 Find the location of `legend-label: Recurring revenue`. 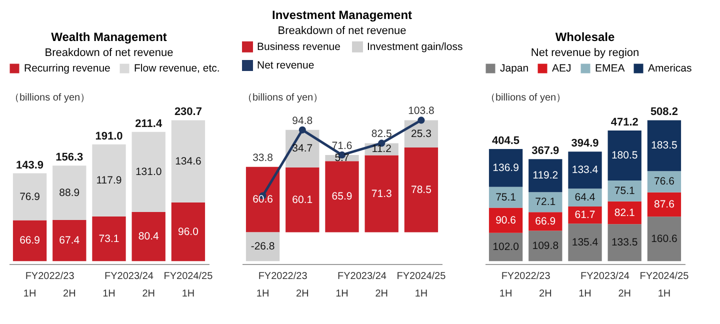

legend-label: Recurring revenue is located at coordinates (67, 68).